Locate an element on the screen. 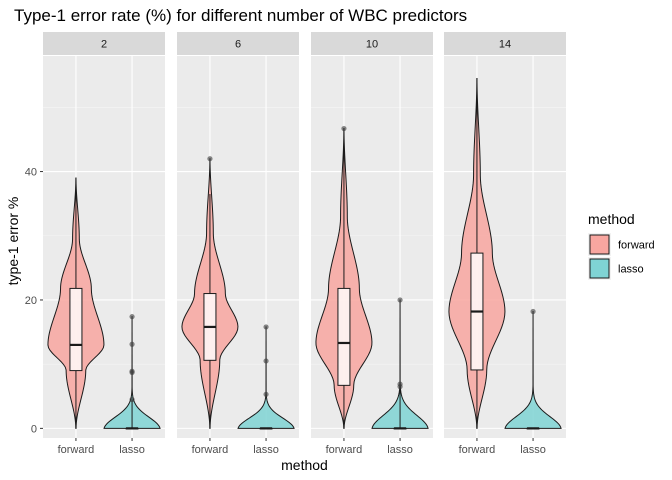  facet-strip-label: 14 is located at coordinates (505, 45).